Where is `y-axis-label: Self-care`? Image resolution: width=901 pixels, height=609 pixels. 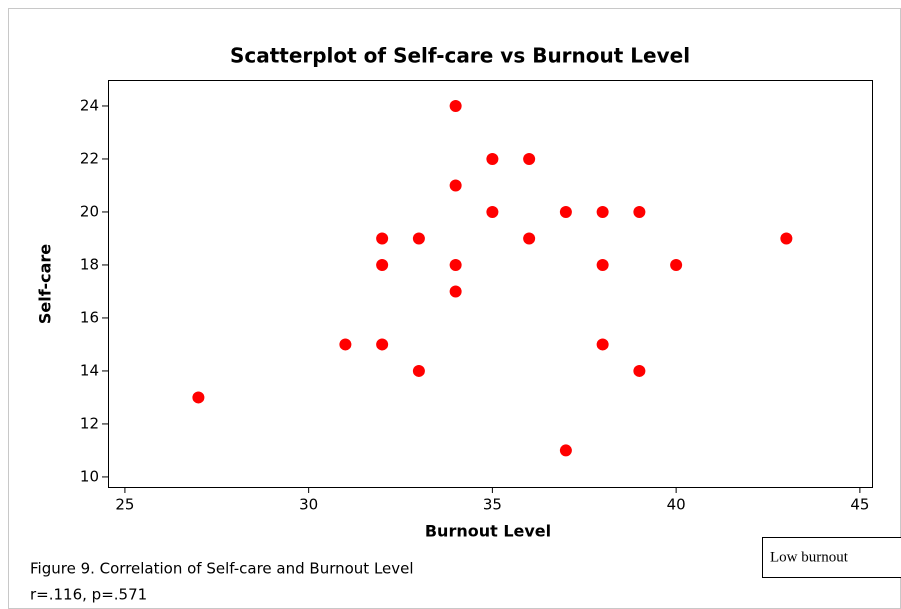 y-axis-label: Self-care is located at coordinates (45, 284).